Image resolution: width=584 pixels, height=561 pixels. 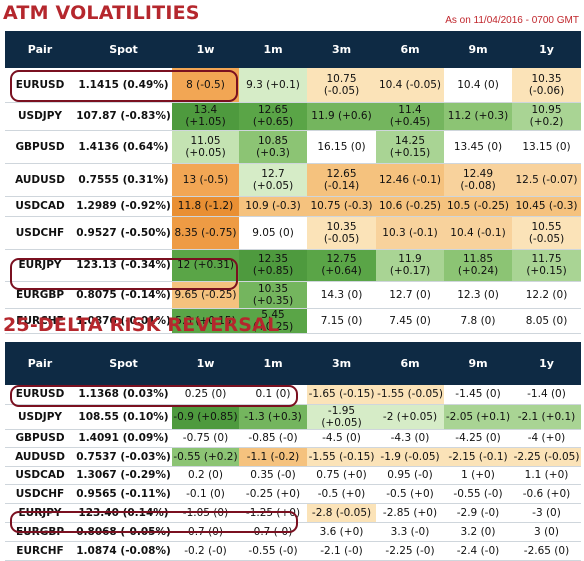 What do you see at coordinates (123, 206) in the screenshot?
I see `spot-value: 1.2989 (-0.92%)` at bounding box center [123, 206].